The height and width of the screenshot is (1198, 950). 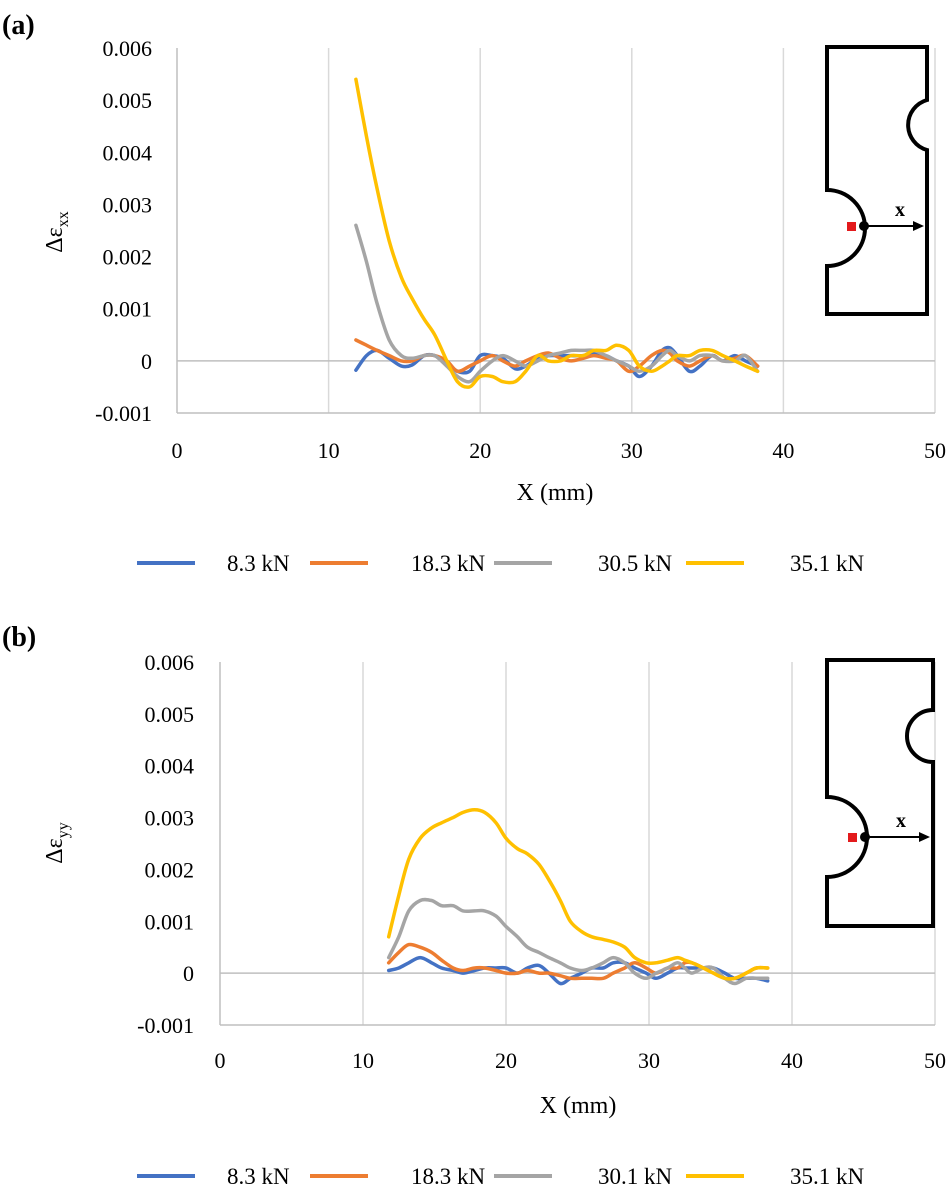 I want to click on panel-label-a: (a), so click(x=18, y=25).